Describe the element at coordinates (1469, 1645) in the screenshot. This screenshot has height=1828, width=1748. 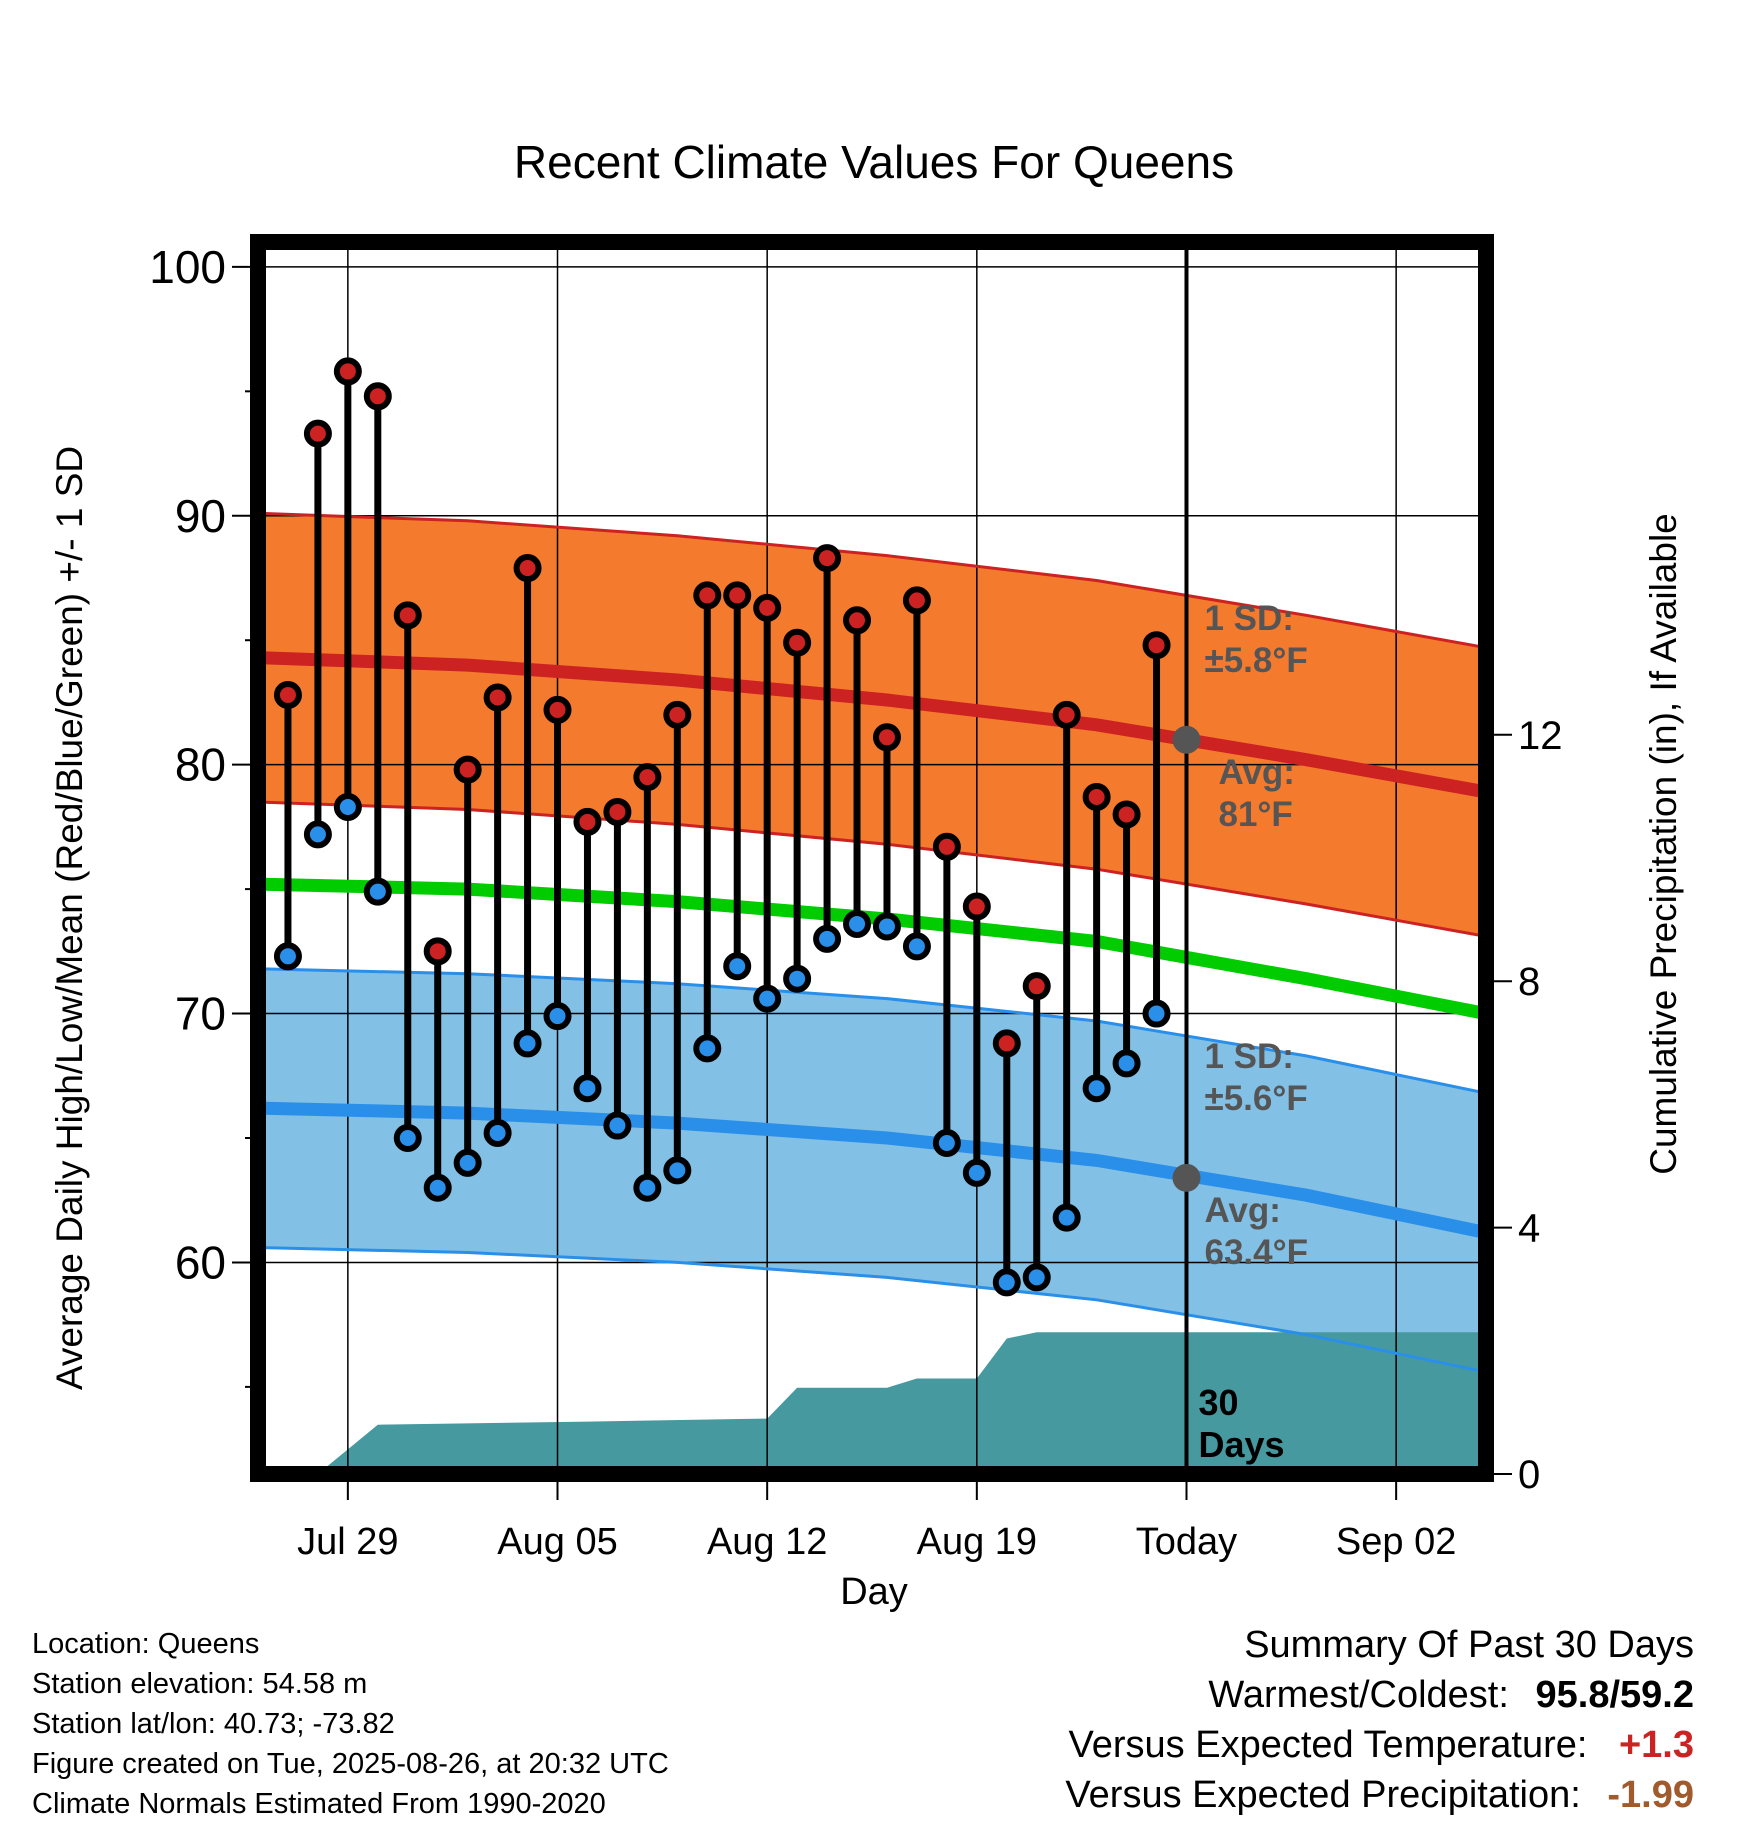
I see `summary-title: Summary Of Past 30 Days` at that location.